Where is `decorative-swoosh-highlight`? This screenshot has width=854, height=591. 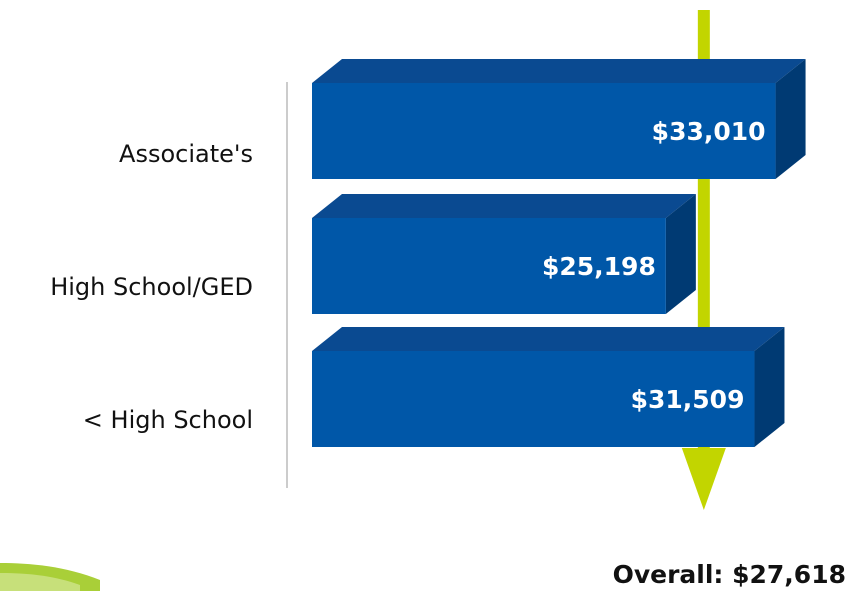
decorative-swoosh-highlight is located at coordinates (40, 582).